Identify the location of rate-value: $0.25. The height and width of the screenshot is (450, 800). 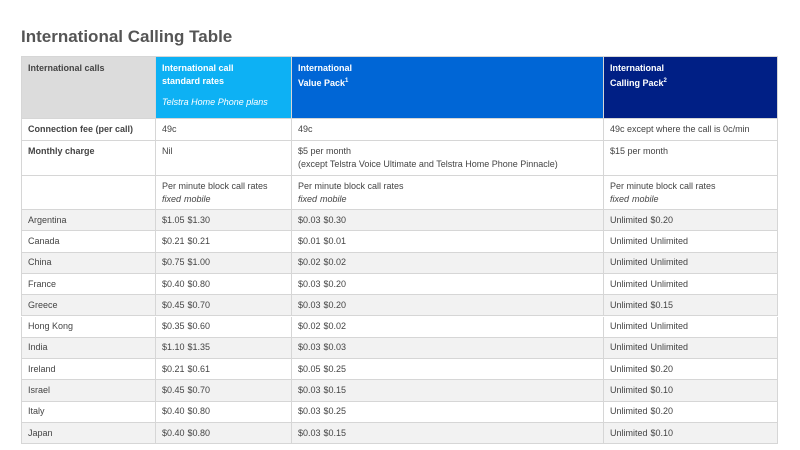
(335, 368).